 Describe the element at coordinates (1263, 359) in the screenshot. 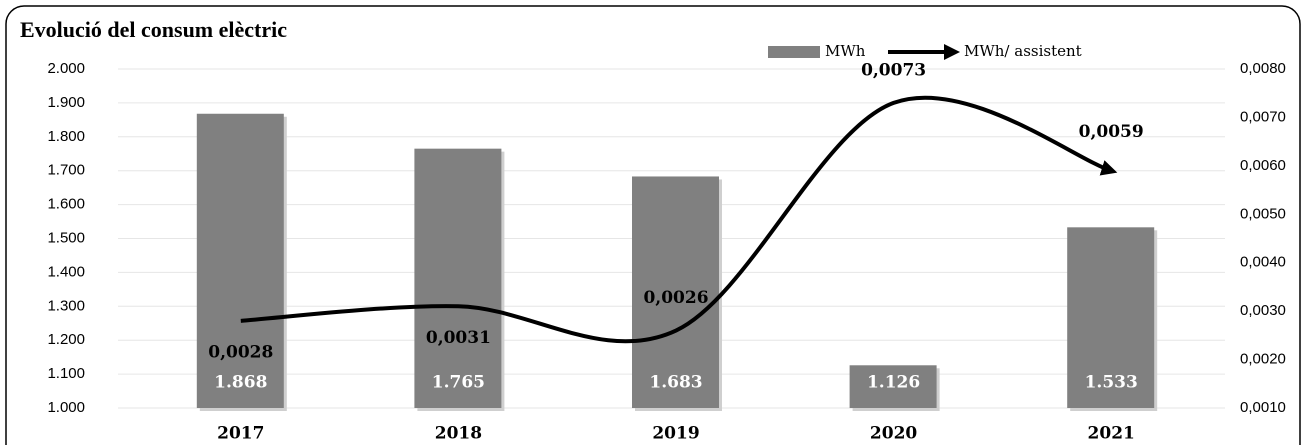

I see `y2-tick-label: 0,0020` at that location.